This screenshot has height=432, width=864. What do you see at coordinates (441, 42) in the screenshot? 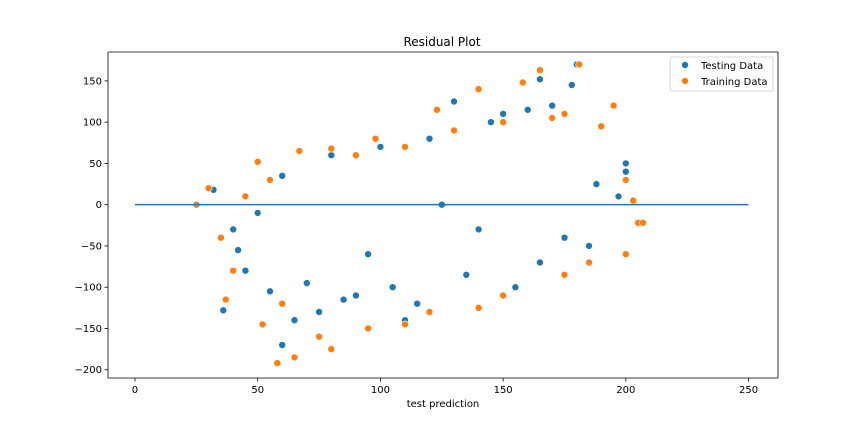
I see `chart-title: Residual Plot` at bounding box center [441, 42].